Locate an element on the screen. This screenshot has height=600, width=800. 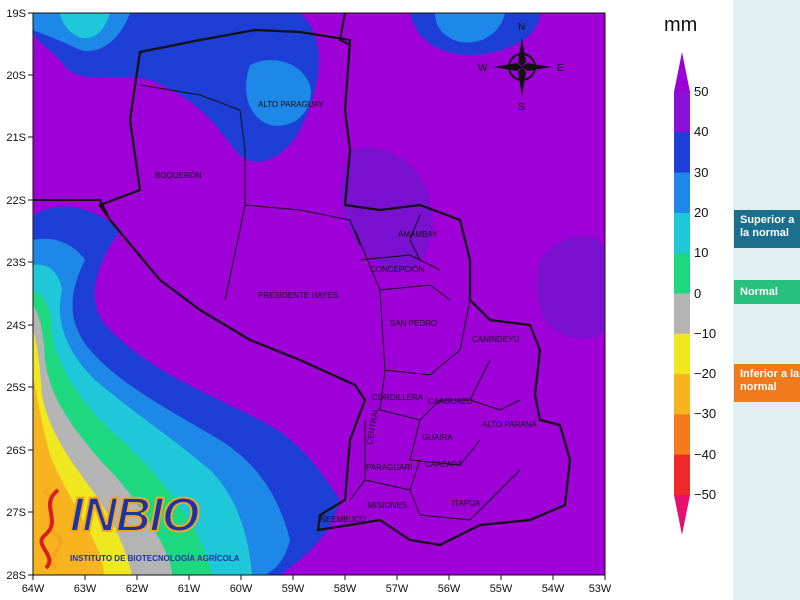
dept-boqueron: BOQUERÓN is located at coordinates (178, 175).